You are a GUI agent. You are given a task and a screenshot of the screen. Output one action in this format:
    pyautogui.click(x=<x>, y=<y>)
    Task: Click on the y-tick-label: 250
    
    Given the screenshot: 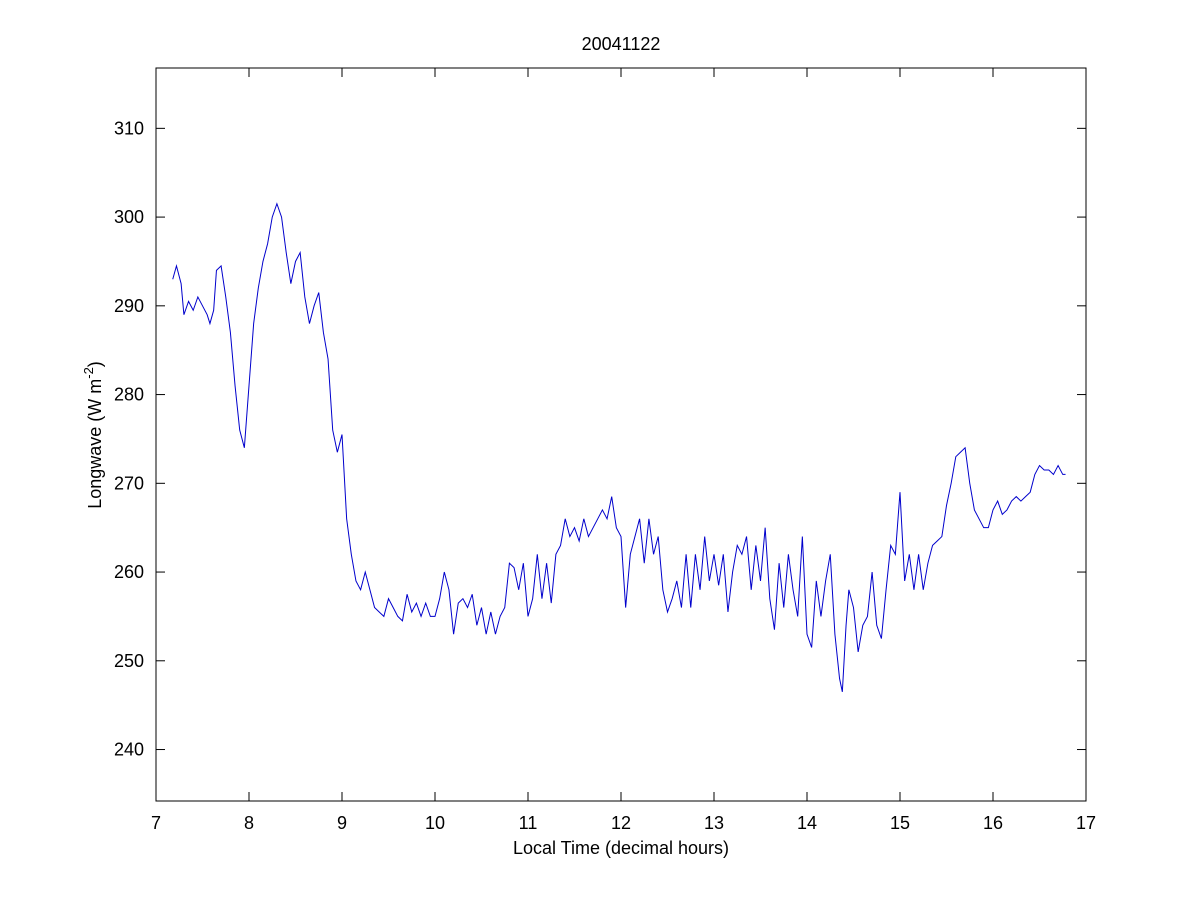 What is the action you would take?
    pyautogui.click(x=129, y=661)
    